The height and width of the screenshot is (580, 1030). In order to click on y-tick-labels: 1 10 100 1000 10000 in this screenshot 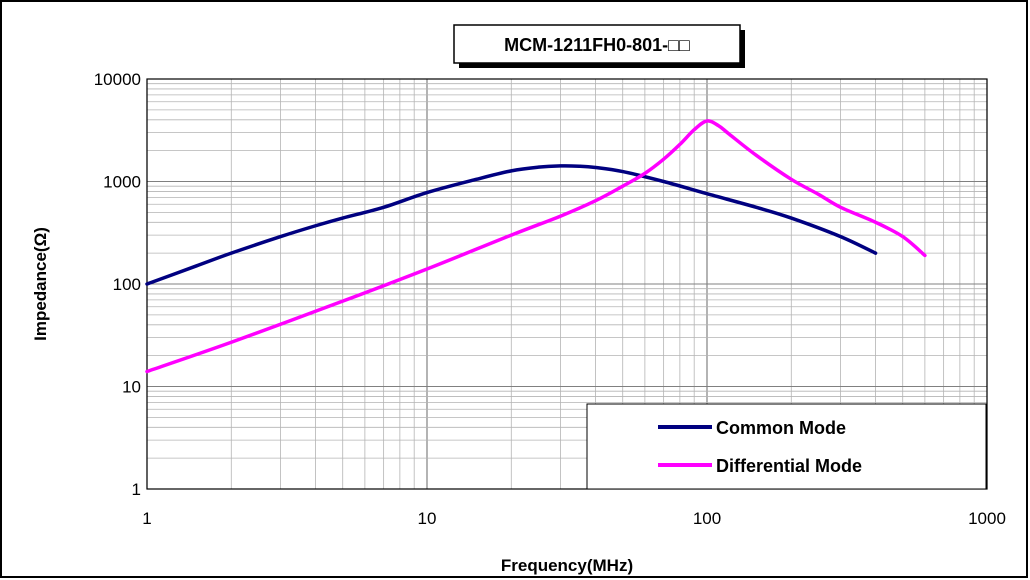, I will do `click(117, 284)`.